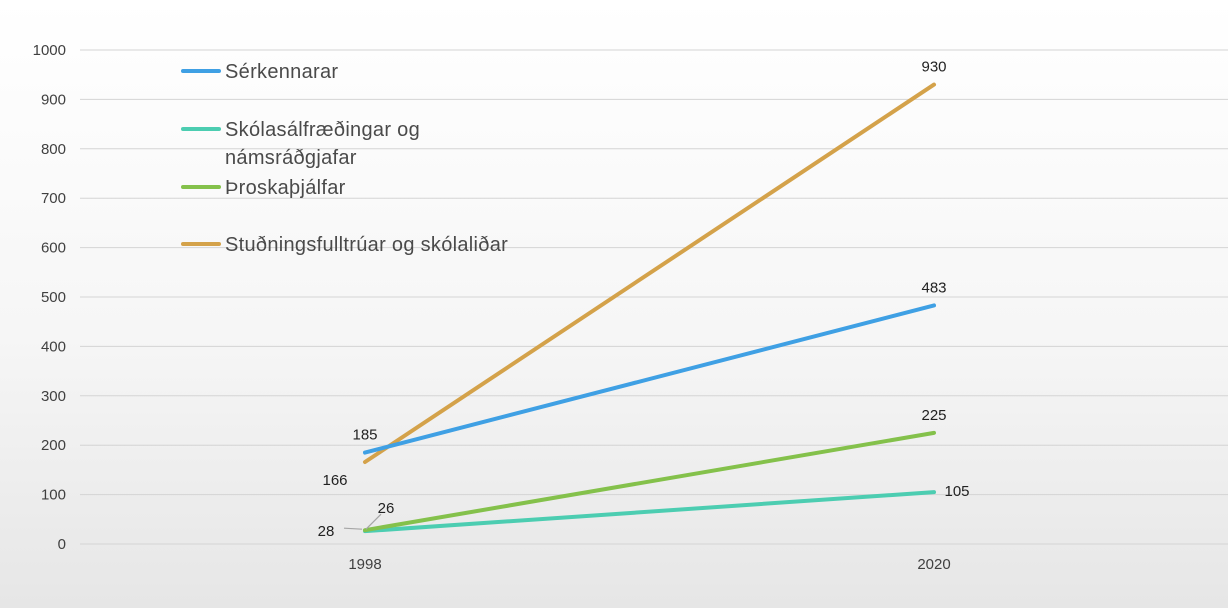 The width and height of the screenshot is (1228, 608). What do you see at coordinates (366, 245) in the screenshot?
I see `legend-label: Stuðningsfulltrúar og skólaliðar` at bounding box center [366, 245].